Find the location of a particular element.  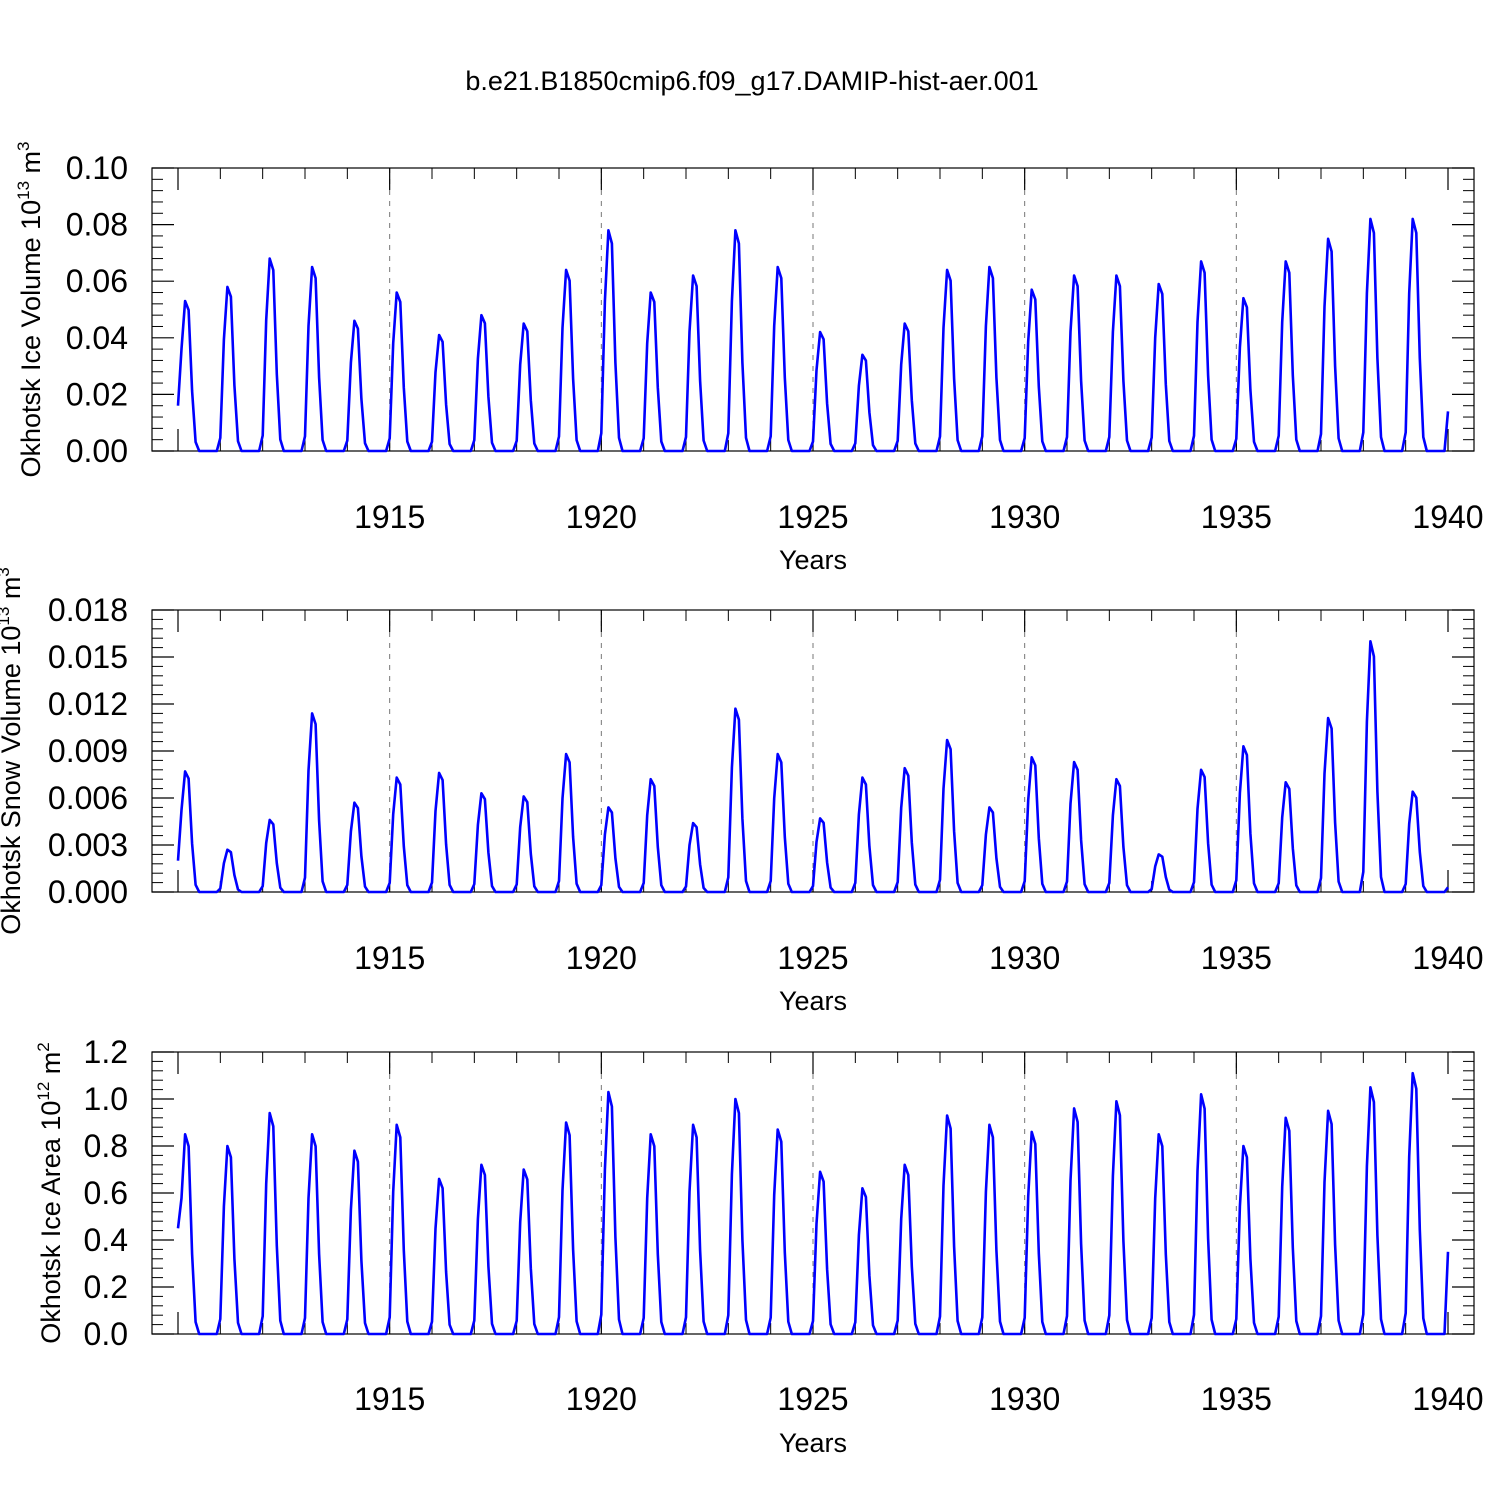

series-line-snow-volume is located at coordinates (813, 766).